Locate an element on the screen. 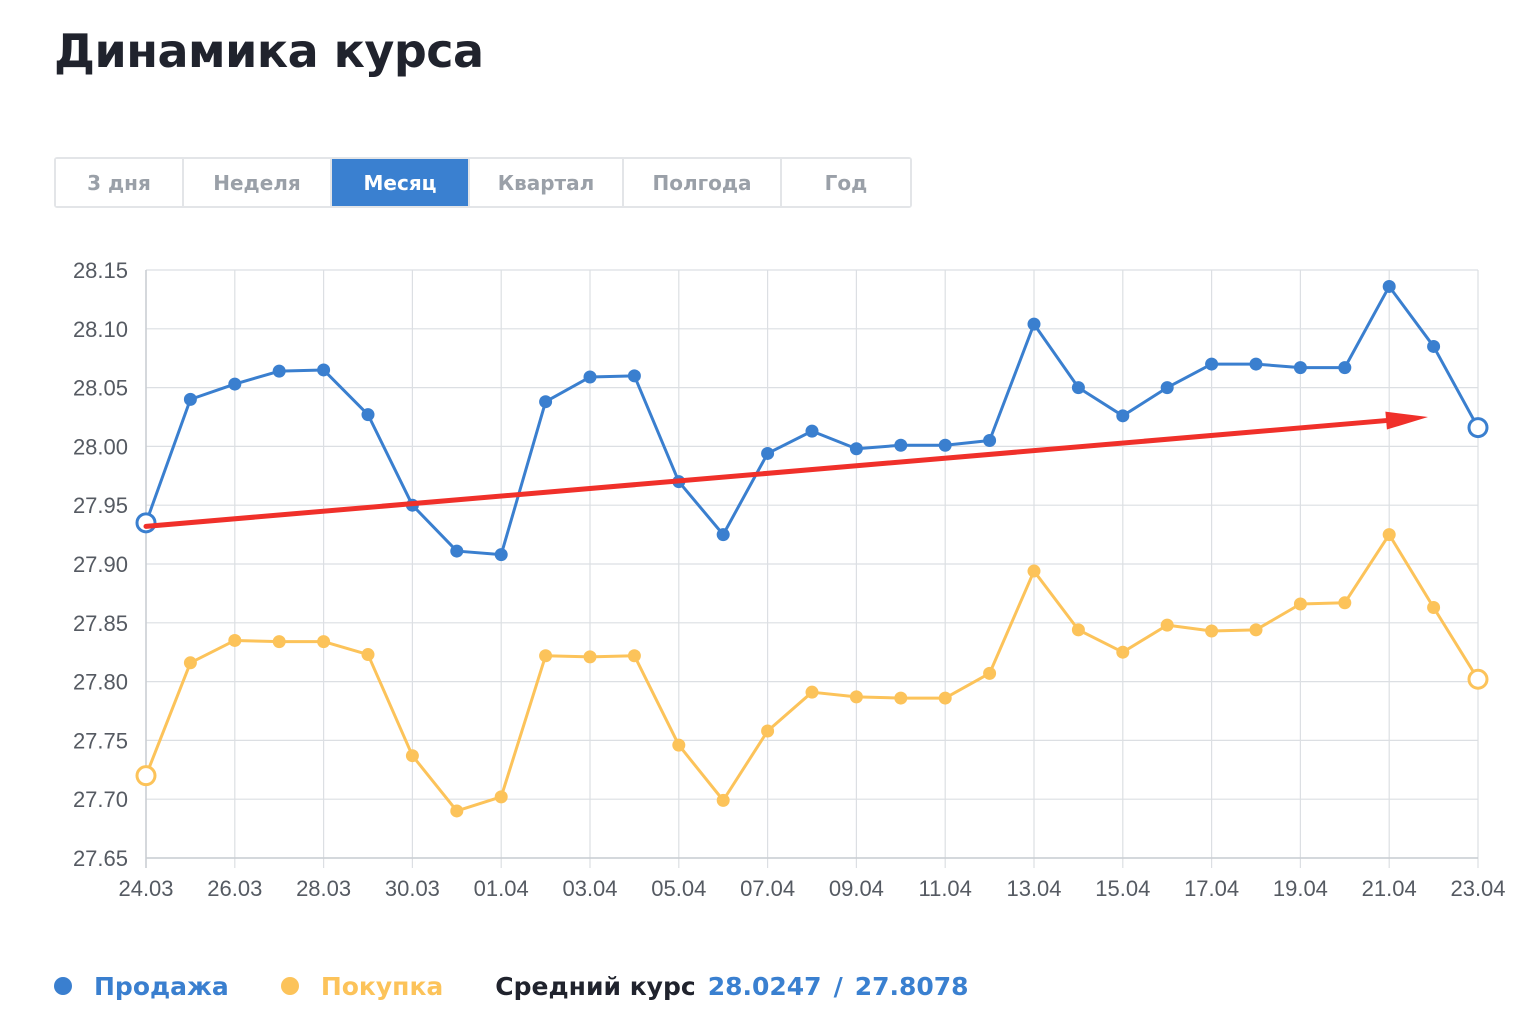 This screenshot has height=1030, width=1534. x-tick-label: 17.04 is located at coordinates (1211, 888).